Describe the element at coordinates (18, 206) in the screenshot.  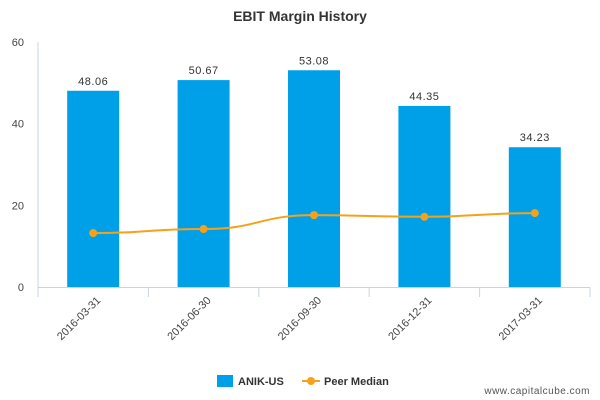
I see `y-tick-label: 20` at that location.